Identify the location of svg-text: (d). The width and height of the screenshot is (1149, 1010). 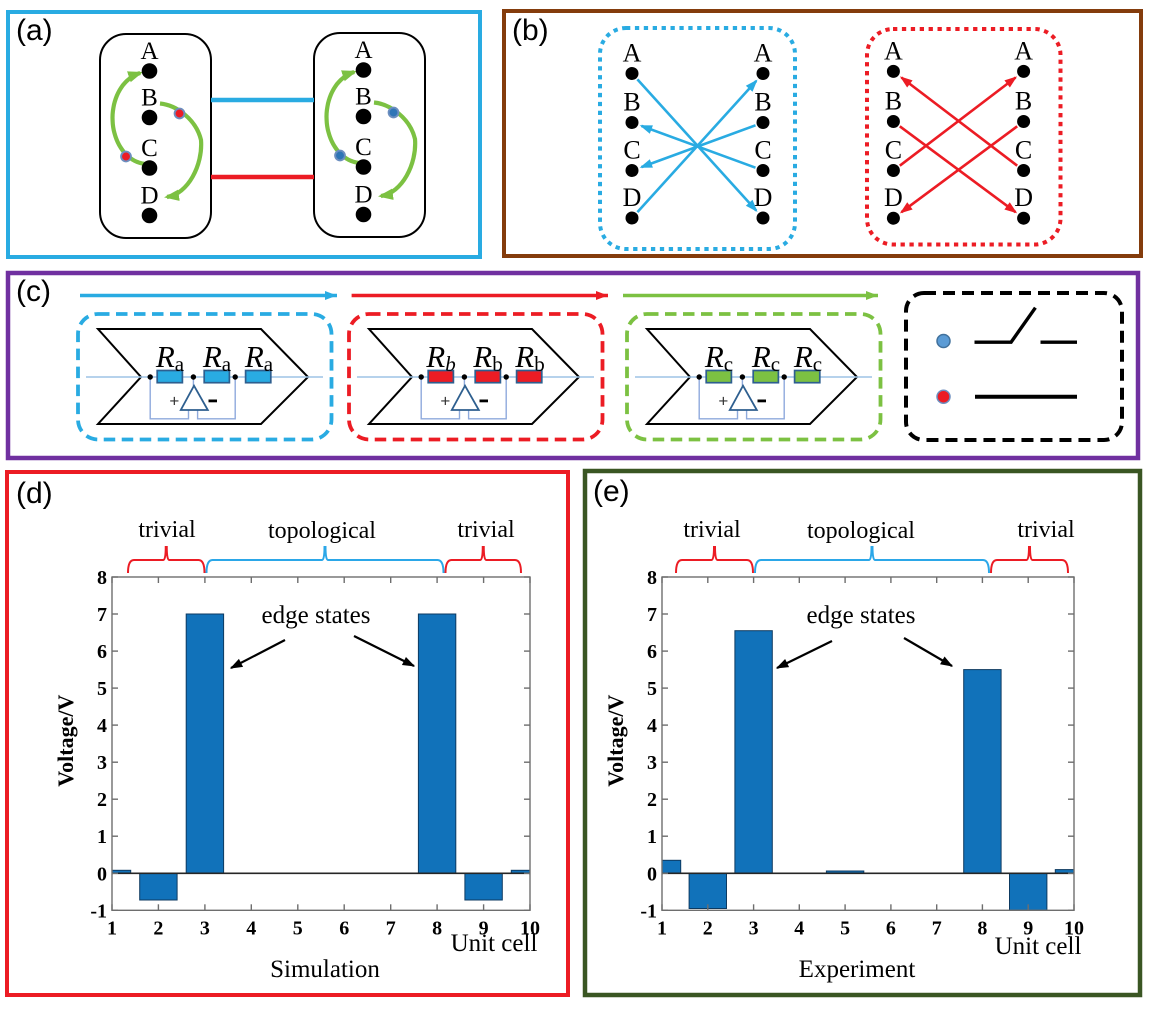
(34, 493).